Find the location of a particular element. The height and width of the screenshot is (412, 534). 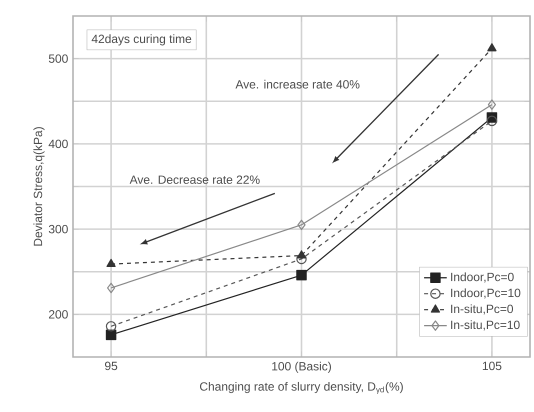

legend-label: Indoor,Pc=0 is located at coordinates (482, 277).